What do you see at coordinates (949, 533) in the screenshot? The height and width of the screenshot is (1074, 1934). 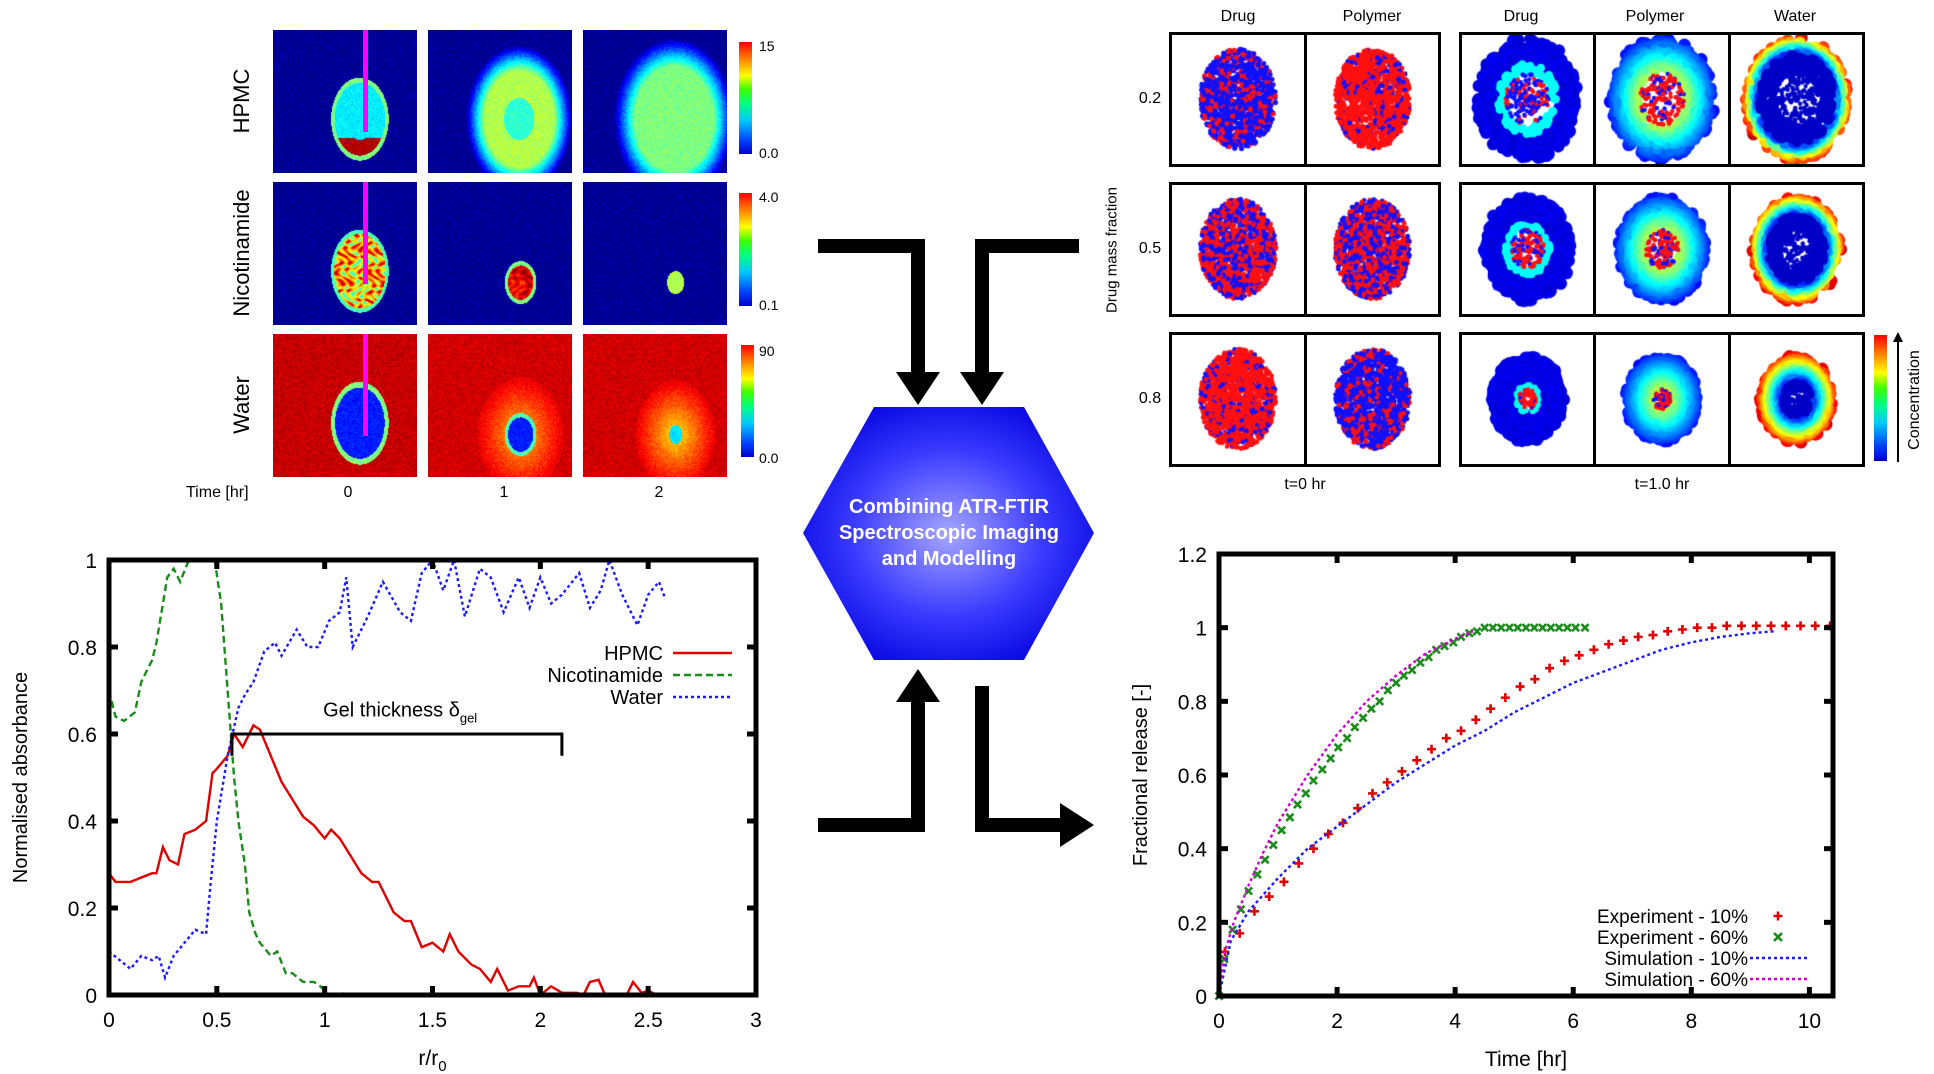 I see `center-title-line-2: Spectroscopic Imaging` at bounding box center [949, 533].